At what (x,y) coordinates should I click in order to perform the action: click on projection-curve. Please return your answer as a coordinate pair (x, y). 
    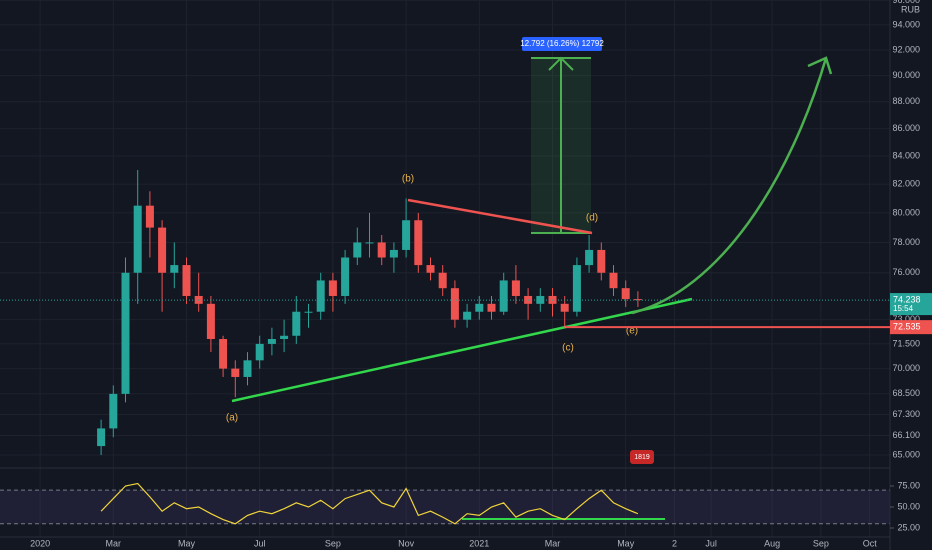
    Looking at the image, I should click on (729, 186).